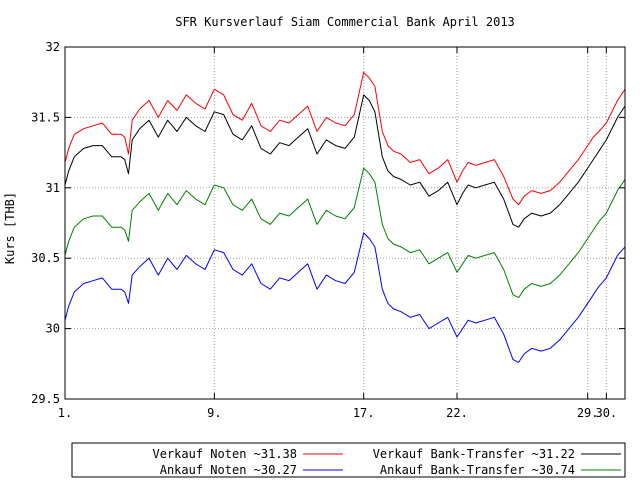 Image resolution: width=640 pixels, height=480 pixels. Describe the element at coordinates (364, 413) in the screenshot. I see `x-tick-label: 17.` at that location.